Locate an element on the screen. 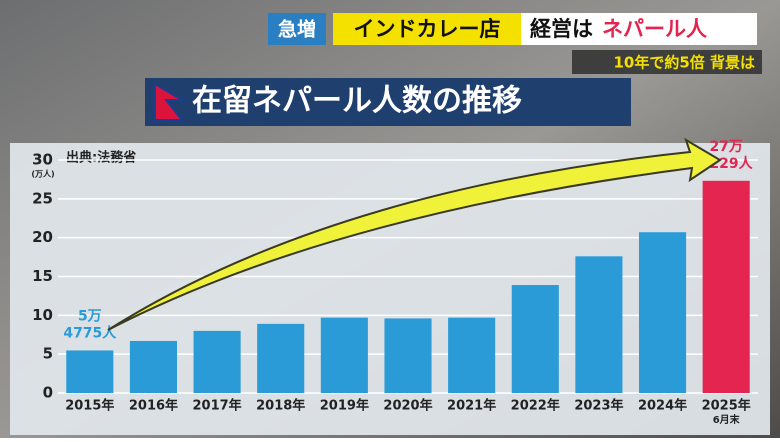 This screenshot has height=442, width=780. subtitle: 10年で約5倍 背景は is located at coordinates (684, 63).